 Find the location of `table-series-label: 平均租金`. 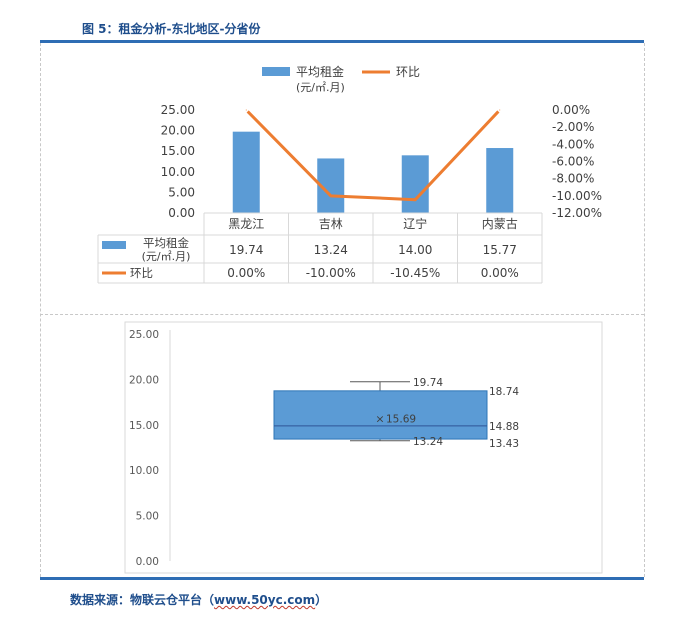

table-series-label: 平均租金 is located at coordinates (166, 243).